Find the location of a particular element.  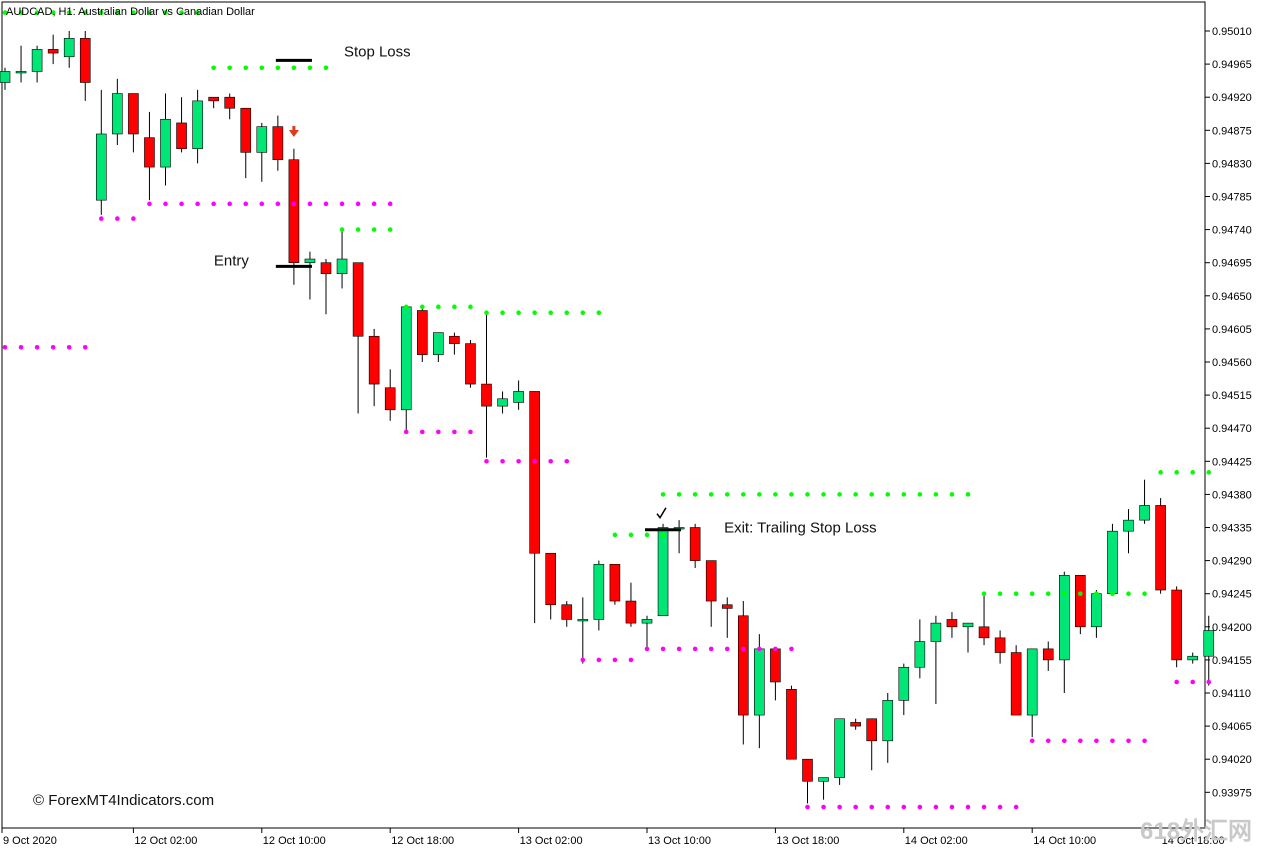

y-tick-label: 0.94245 is located at coordinates (1232, 595).